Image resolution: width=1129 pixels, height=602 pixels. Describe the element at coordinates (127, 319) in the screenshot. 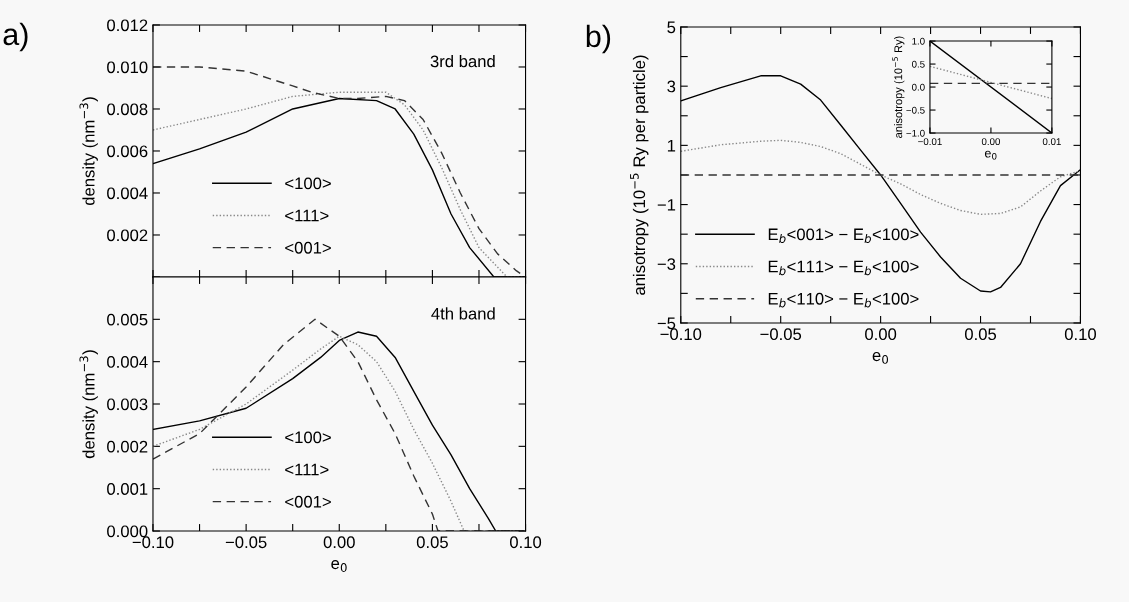

I see `y-tick-label: 0.005` at that location.